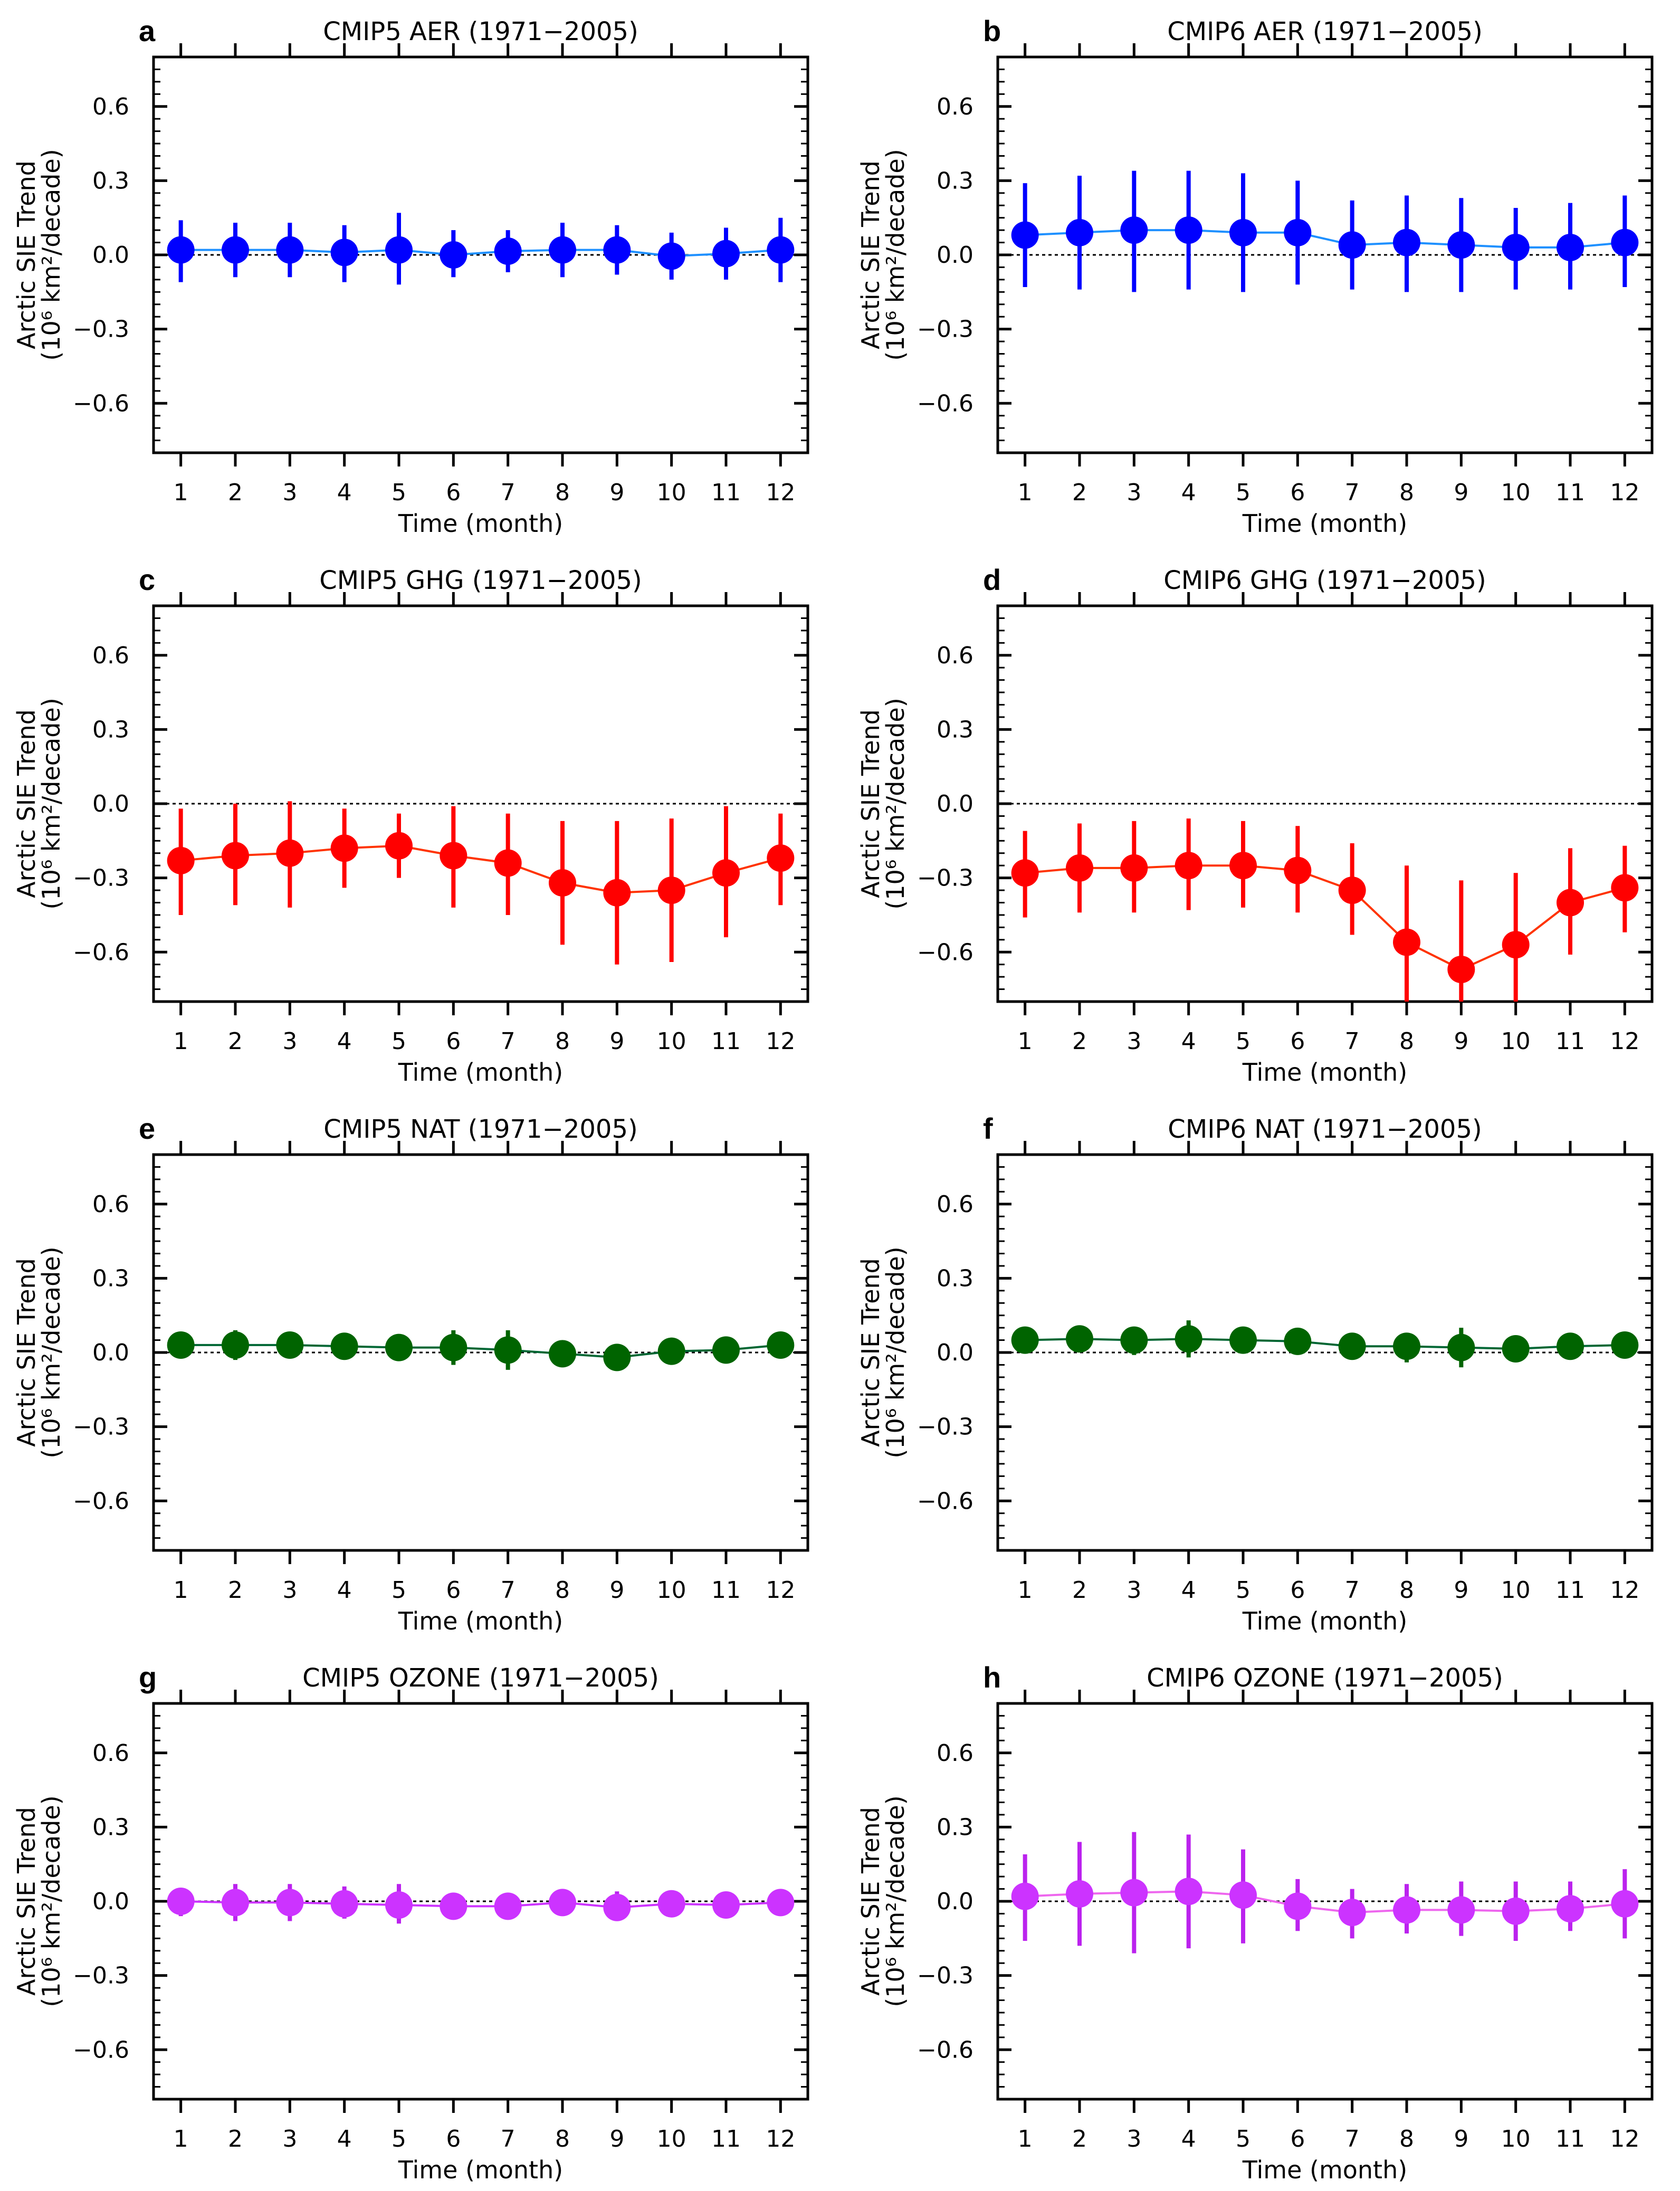 The width and height of the screenshot is (1680, 2191). What do you see at coordinates (1325, 1129) in the screenshot?
I see `panel-title: CMIP6 NAT (1971−2005)` at bounding box center [1325, 1129].